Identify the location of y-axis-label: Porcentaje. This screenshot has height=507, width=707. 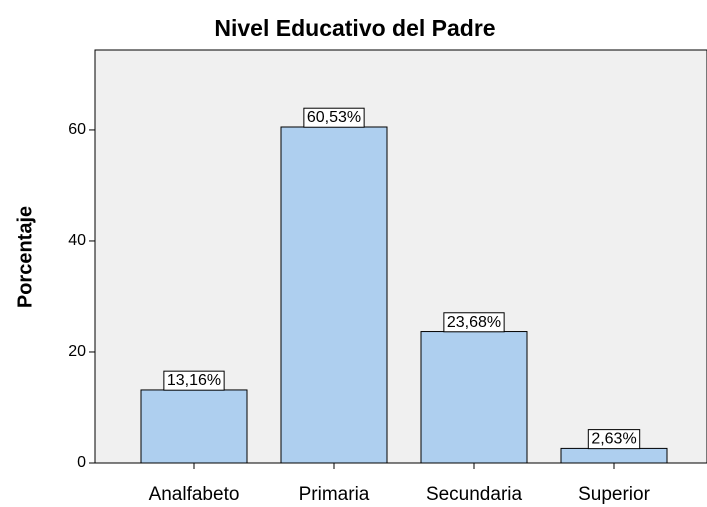
(25, 257).